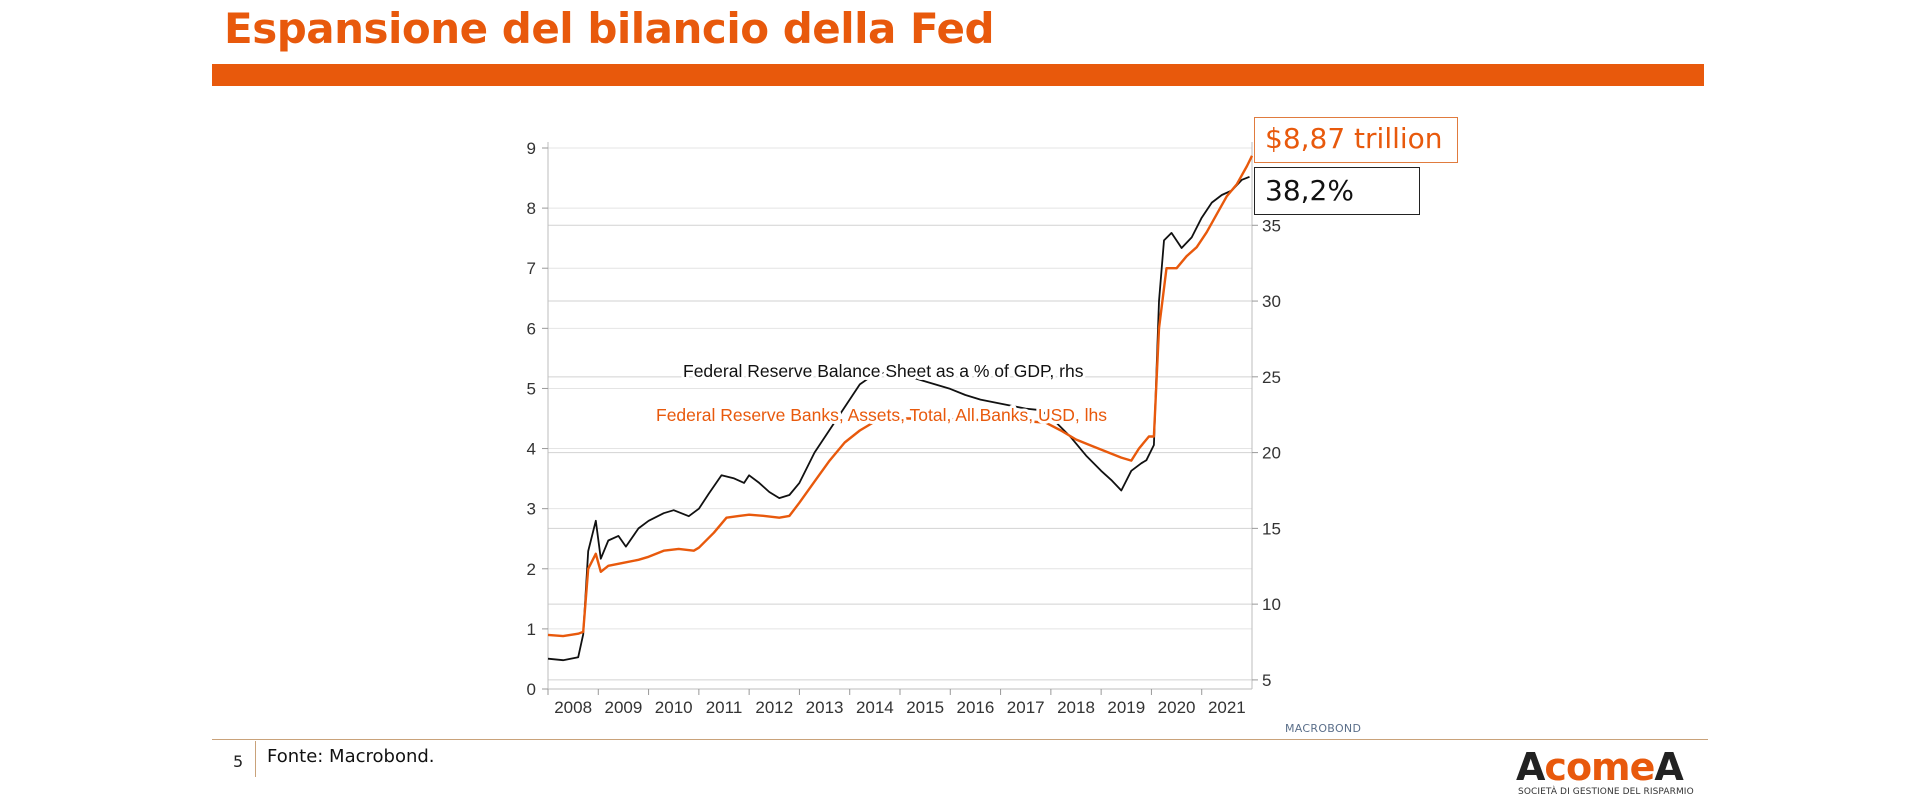 This screenshot has width=1920, height=802. Describe the element at coordinates (1026, 707) in the screenshot. I see `x-tick-label-2017: 2017` at that location.